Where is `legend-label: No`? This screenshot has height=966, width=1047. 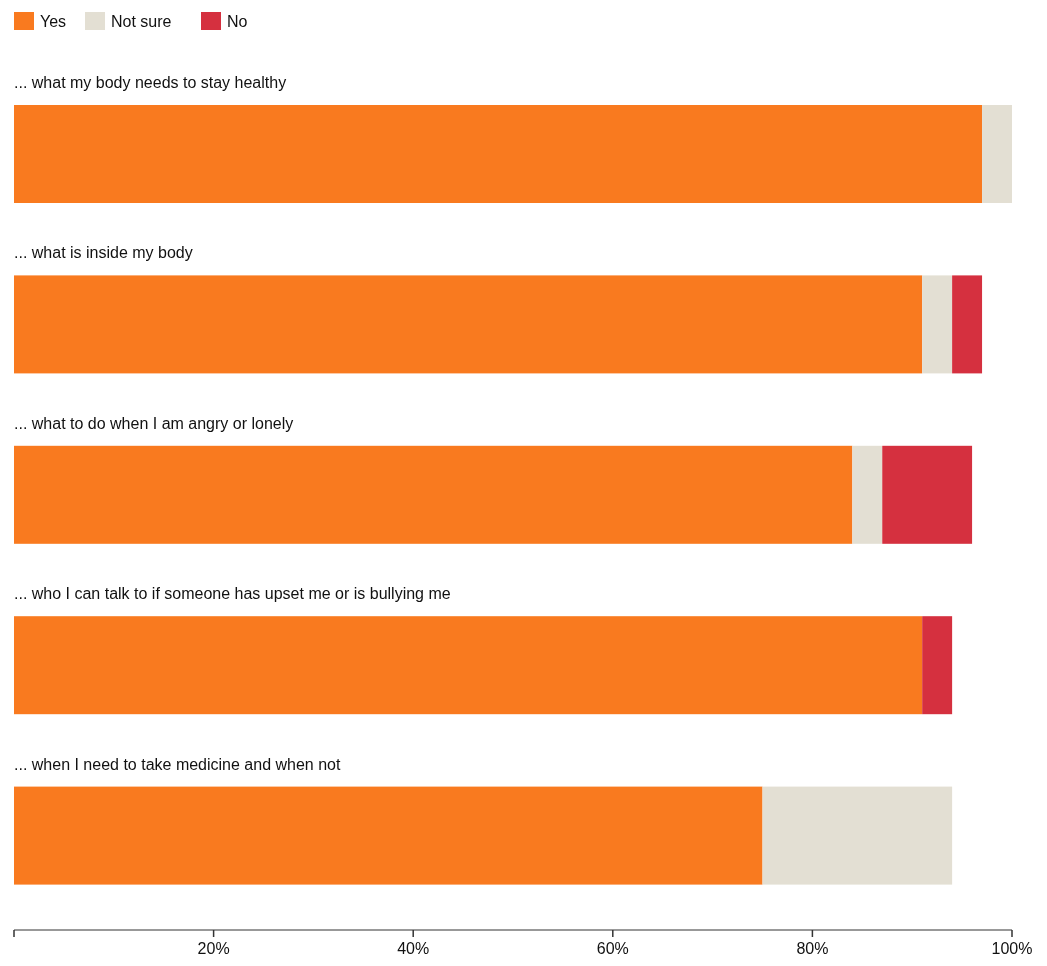
legend-label: No is located at coordinates (237, 21).